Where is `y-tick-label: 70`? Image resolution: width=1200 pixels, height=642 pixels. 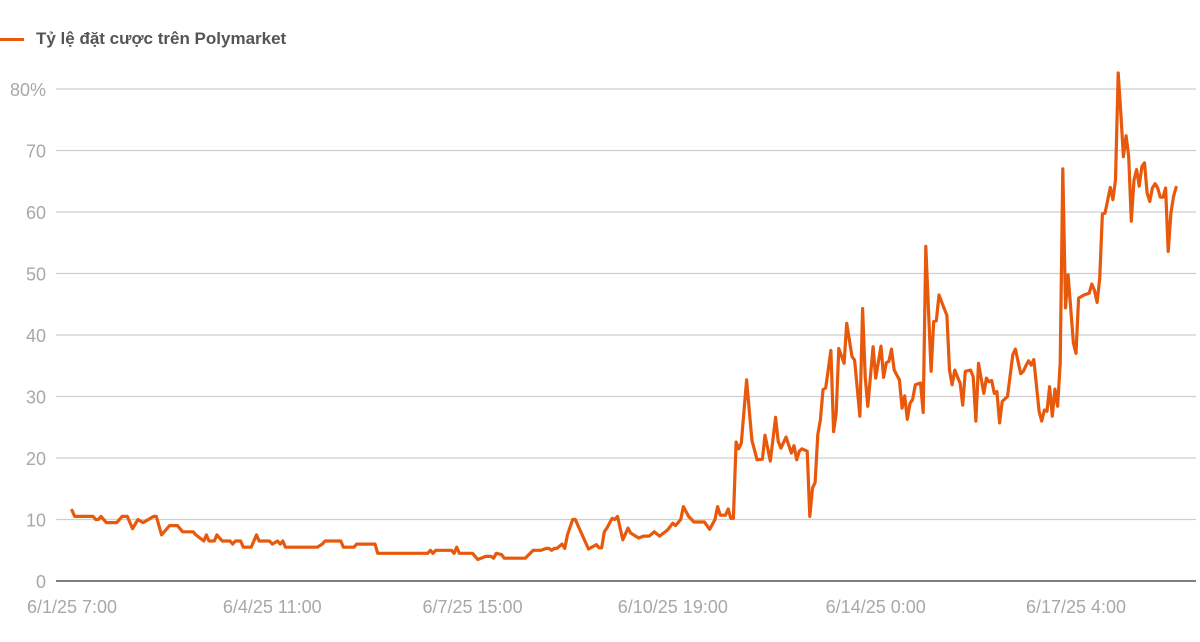
y-tick-label: 70 is located at coordinates (36, 152).